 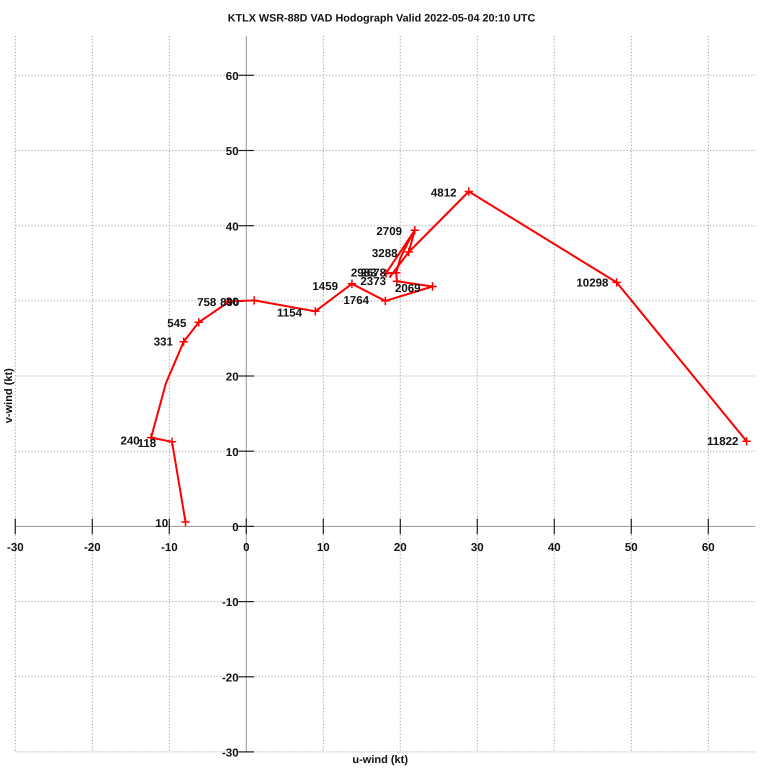 I want to click on svg-text: 240, so click(x=130, y=441).